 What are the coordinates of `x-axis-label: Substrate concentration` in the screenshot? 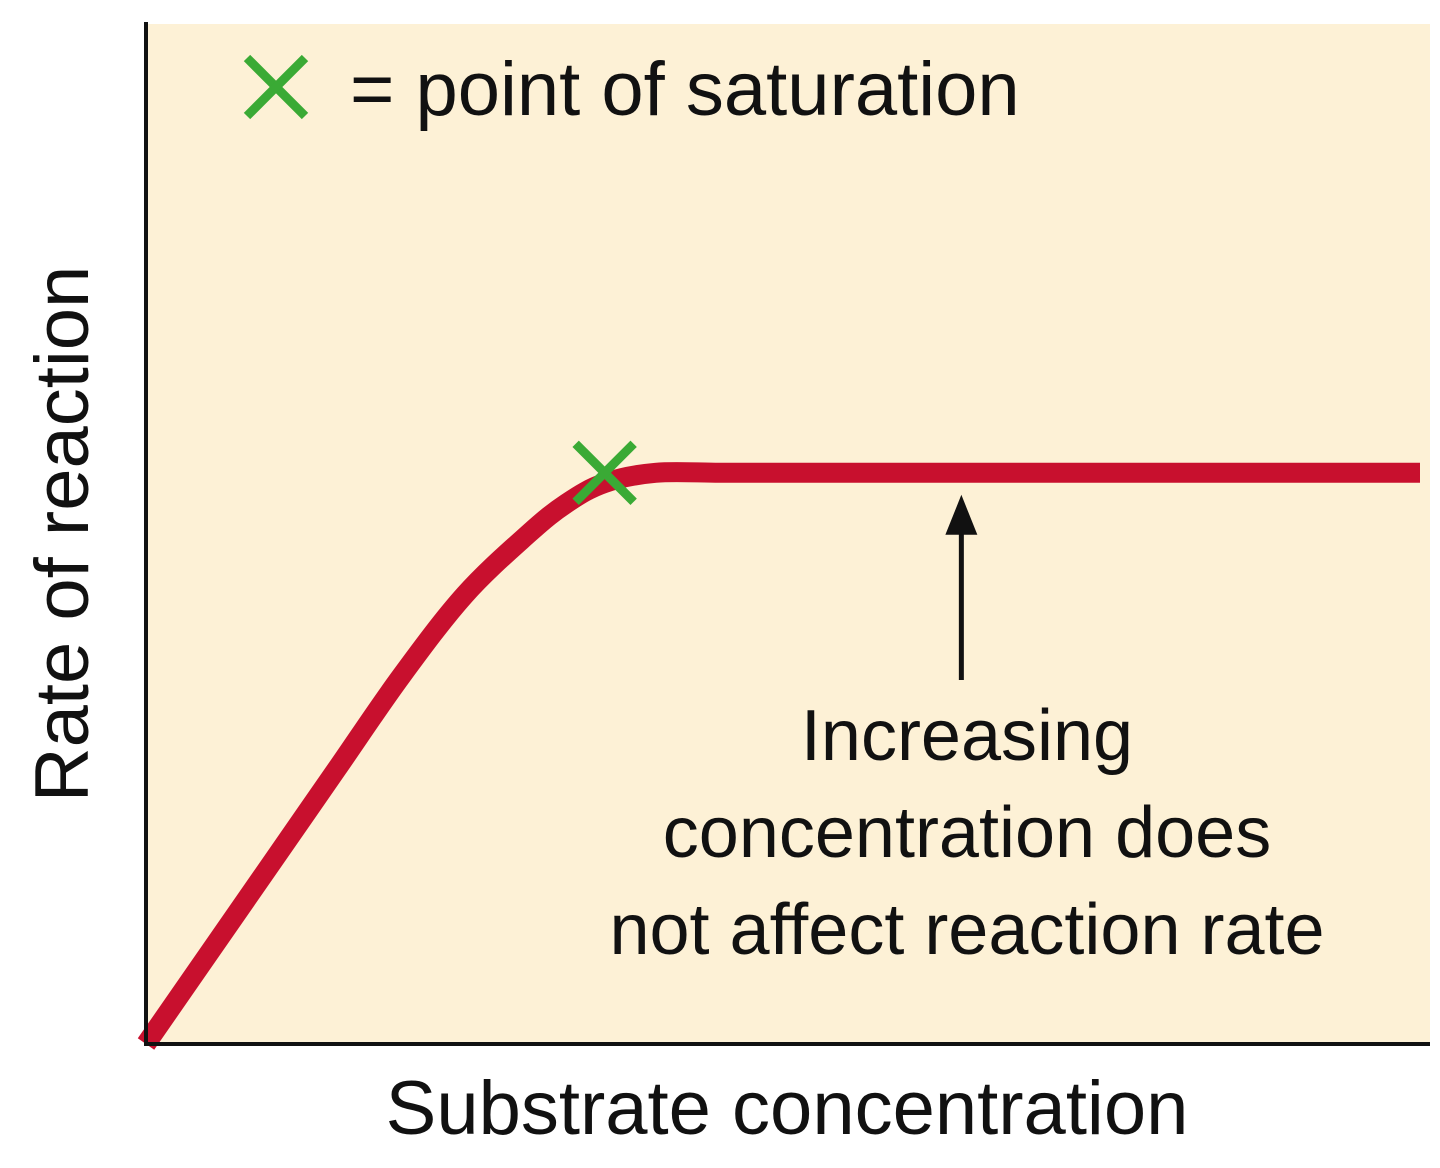 It's located at (787, 1108).